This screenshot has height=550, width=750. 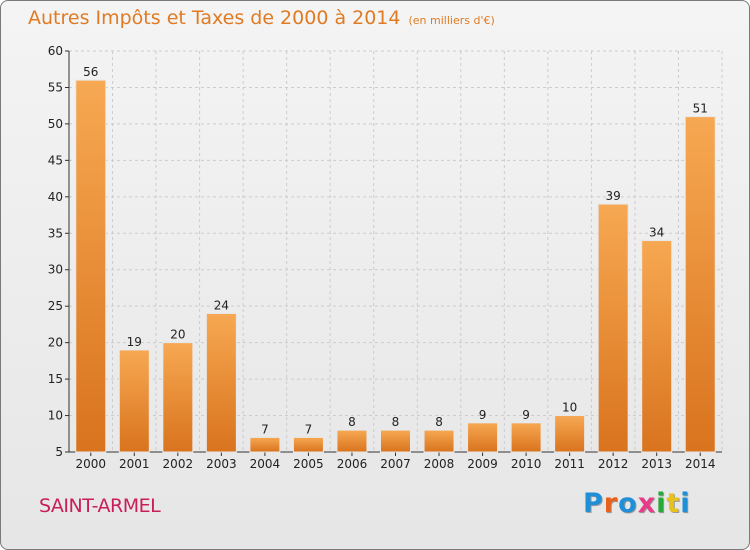 I want to click on x-tick-label: 2005, so click(x=308, y=464).